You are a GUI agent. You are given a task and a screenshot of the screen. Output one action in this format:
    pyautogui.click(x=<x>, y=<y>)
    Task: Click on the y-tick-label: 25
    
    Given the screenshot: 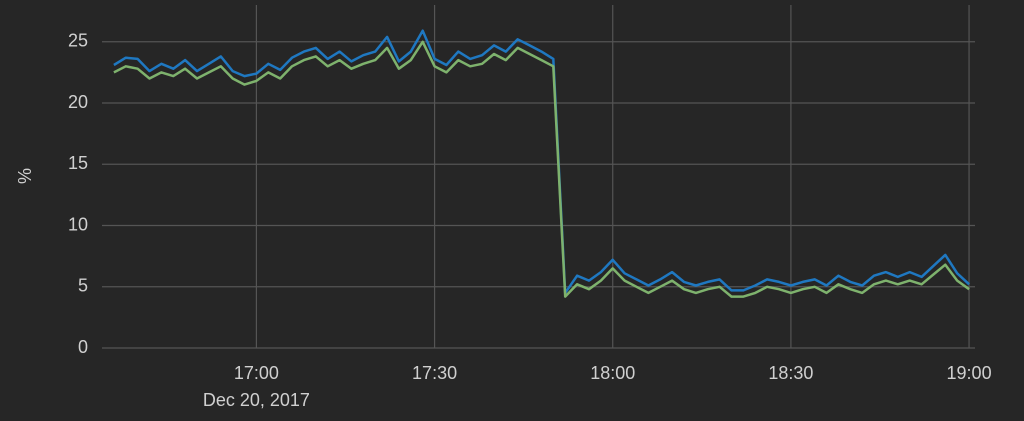 What is the action you would take?
    pyautogui.click(x=78, y=41)
    